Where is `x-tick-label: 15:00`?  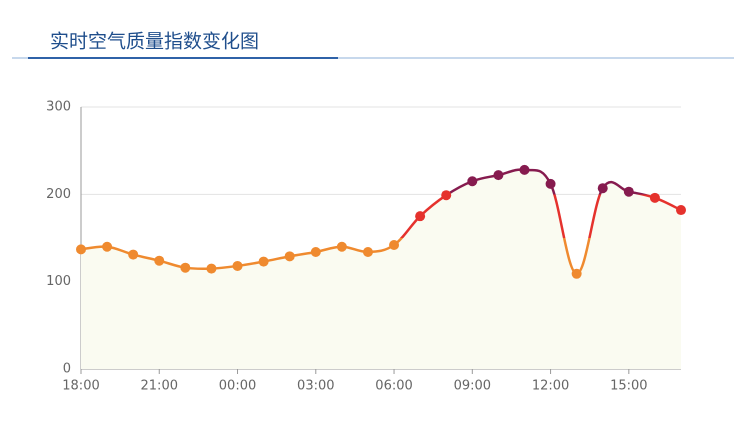
x-tick-label: 15:00 is located at coordinates (628, 386).